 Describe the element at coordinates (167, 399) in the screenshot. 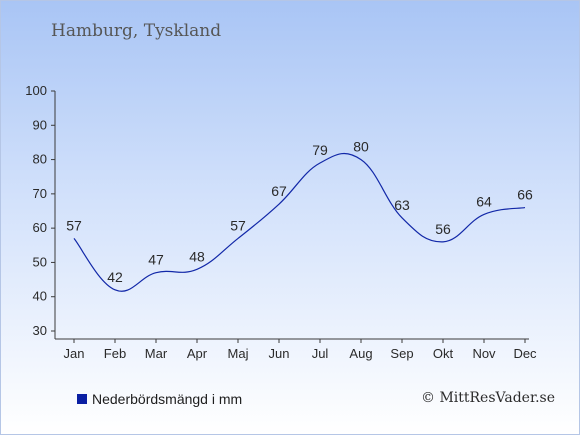

I see `legend-label: Nederbördsmängd i mm` at that location.